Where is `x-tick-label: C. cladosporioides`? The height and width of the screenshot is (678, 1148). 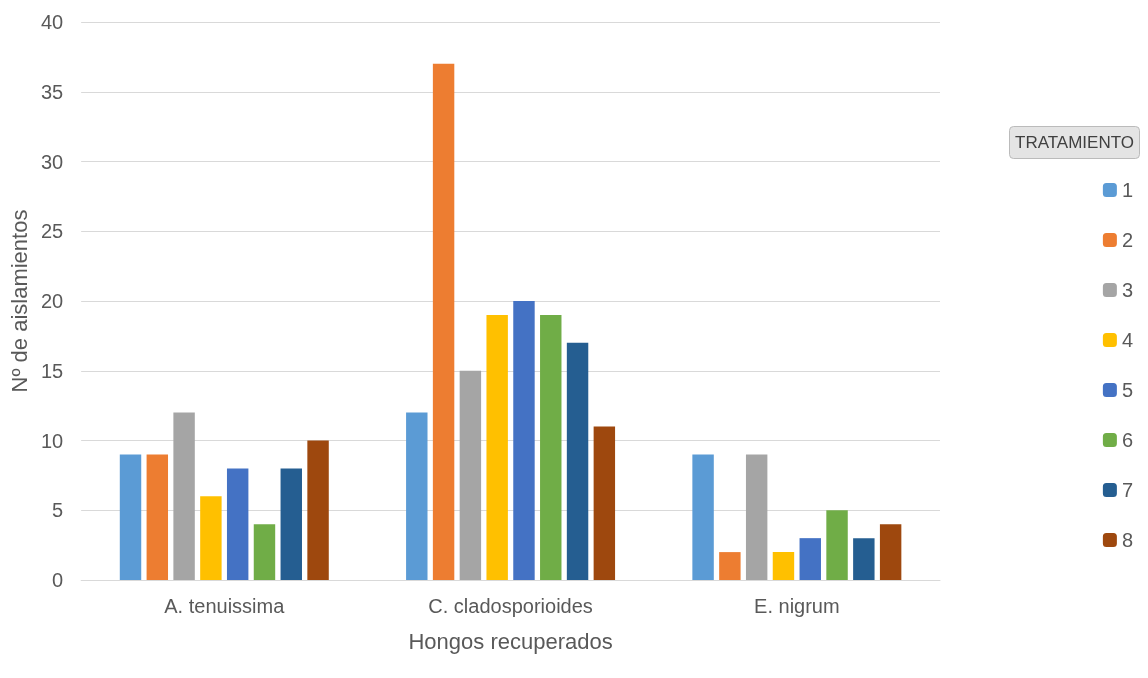 x-tick-label: C. cladosporioides is located at coordinates (510, 606).